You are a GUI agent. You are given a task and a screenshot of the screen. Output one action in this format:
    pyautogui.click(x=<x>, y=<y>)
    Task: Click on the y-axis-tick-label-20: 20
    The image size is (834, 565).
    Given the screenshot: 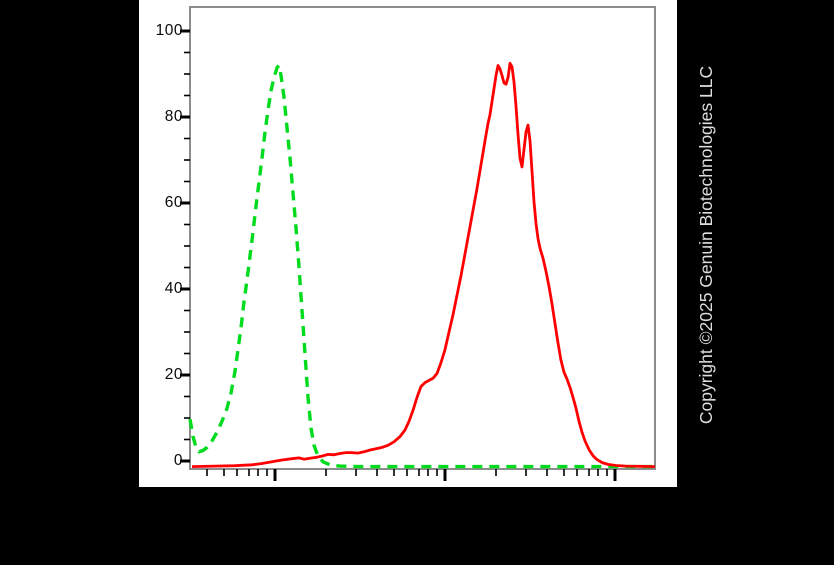 What is the action you would take?
    pyautogui.click(x=173, y=374)
    